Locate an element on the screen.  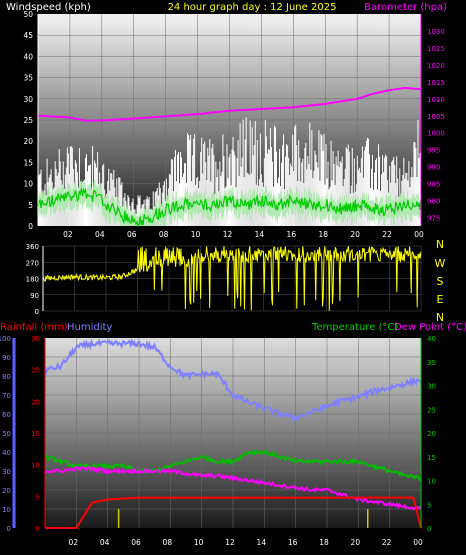
barometer-tick-label: 1015 is located at coordinates (436, 83).